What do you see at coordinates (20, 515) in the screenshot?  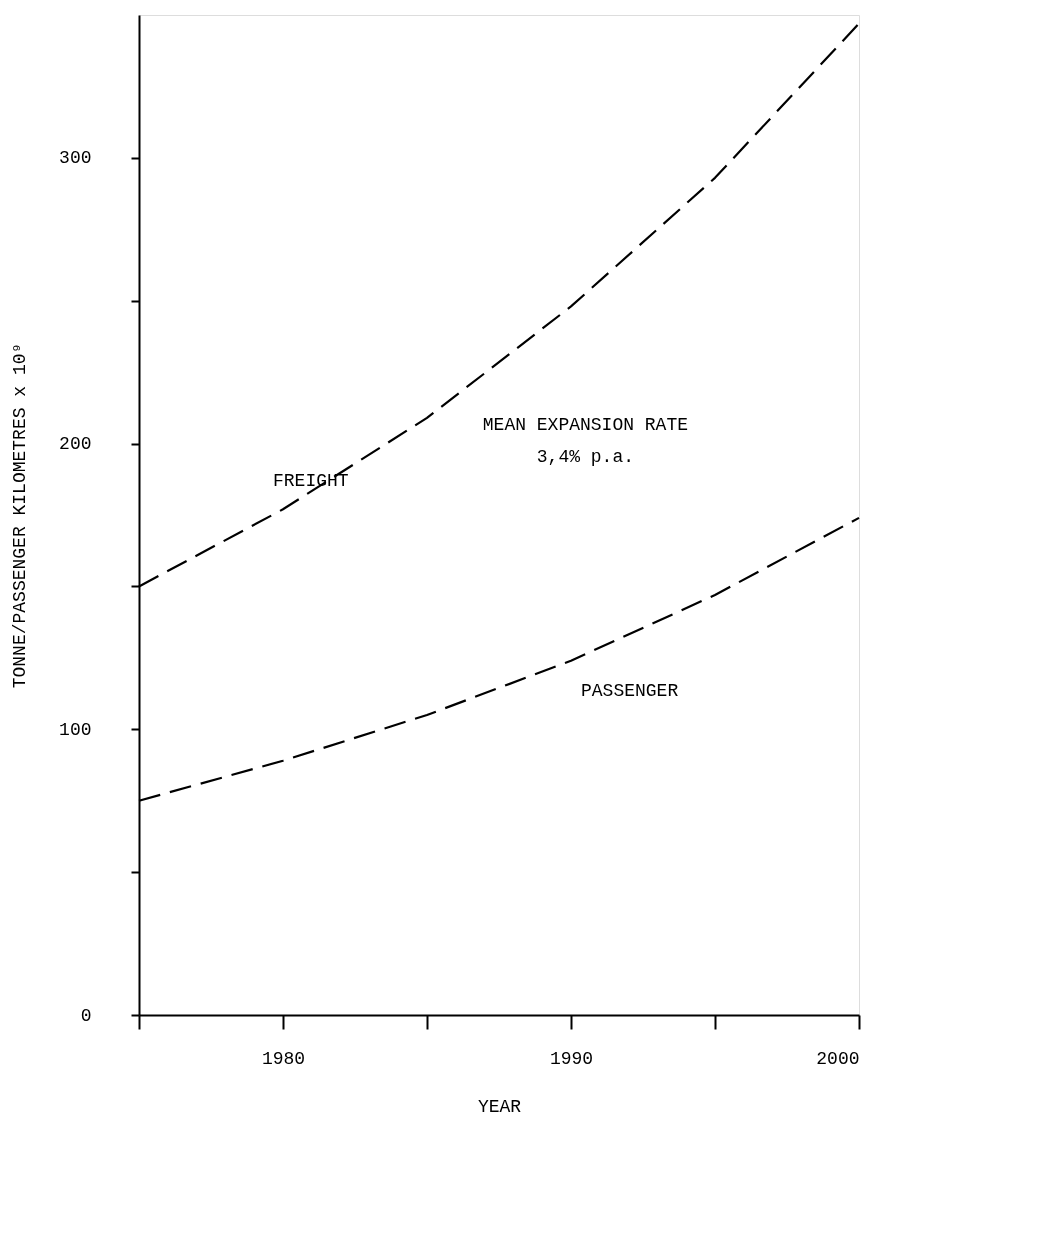 I see `y-axis-title: TONNE/PASSENGER KILOMETRES x 10⁹` at bounding box center [20, 515].